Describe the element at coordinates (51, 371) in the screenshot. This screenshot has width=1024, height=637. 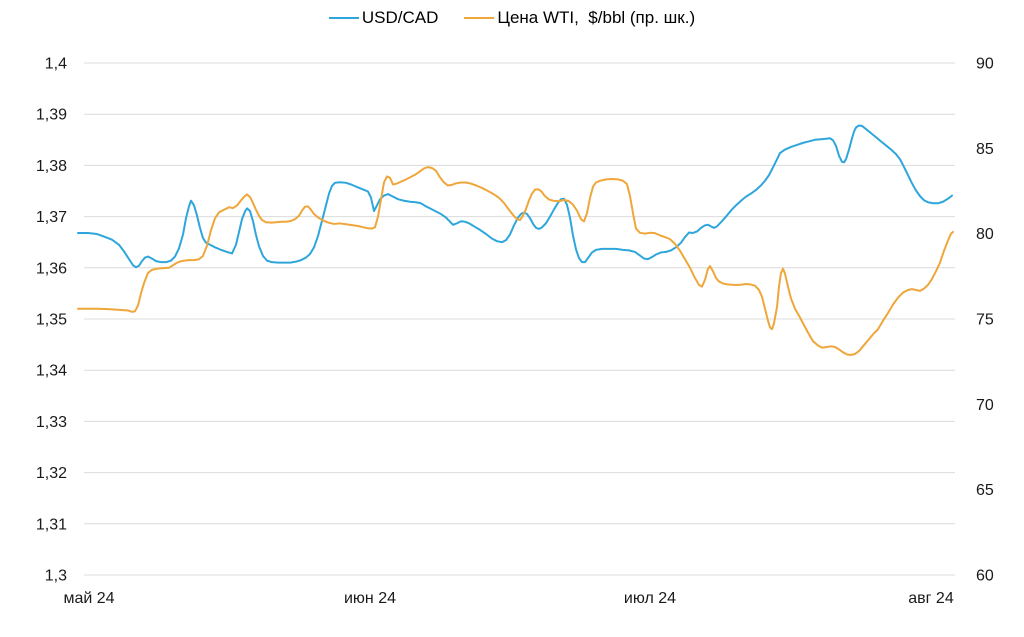
I see `left-axis-tick-label: 1,34` at that location.